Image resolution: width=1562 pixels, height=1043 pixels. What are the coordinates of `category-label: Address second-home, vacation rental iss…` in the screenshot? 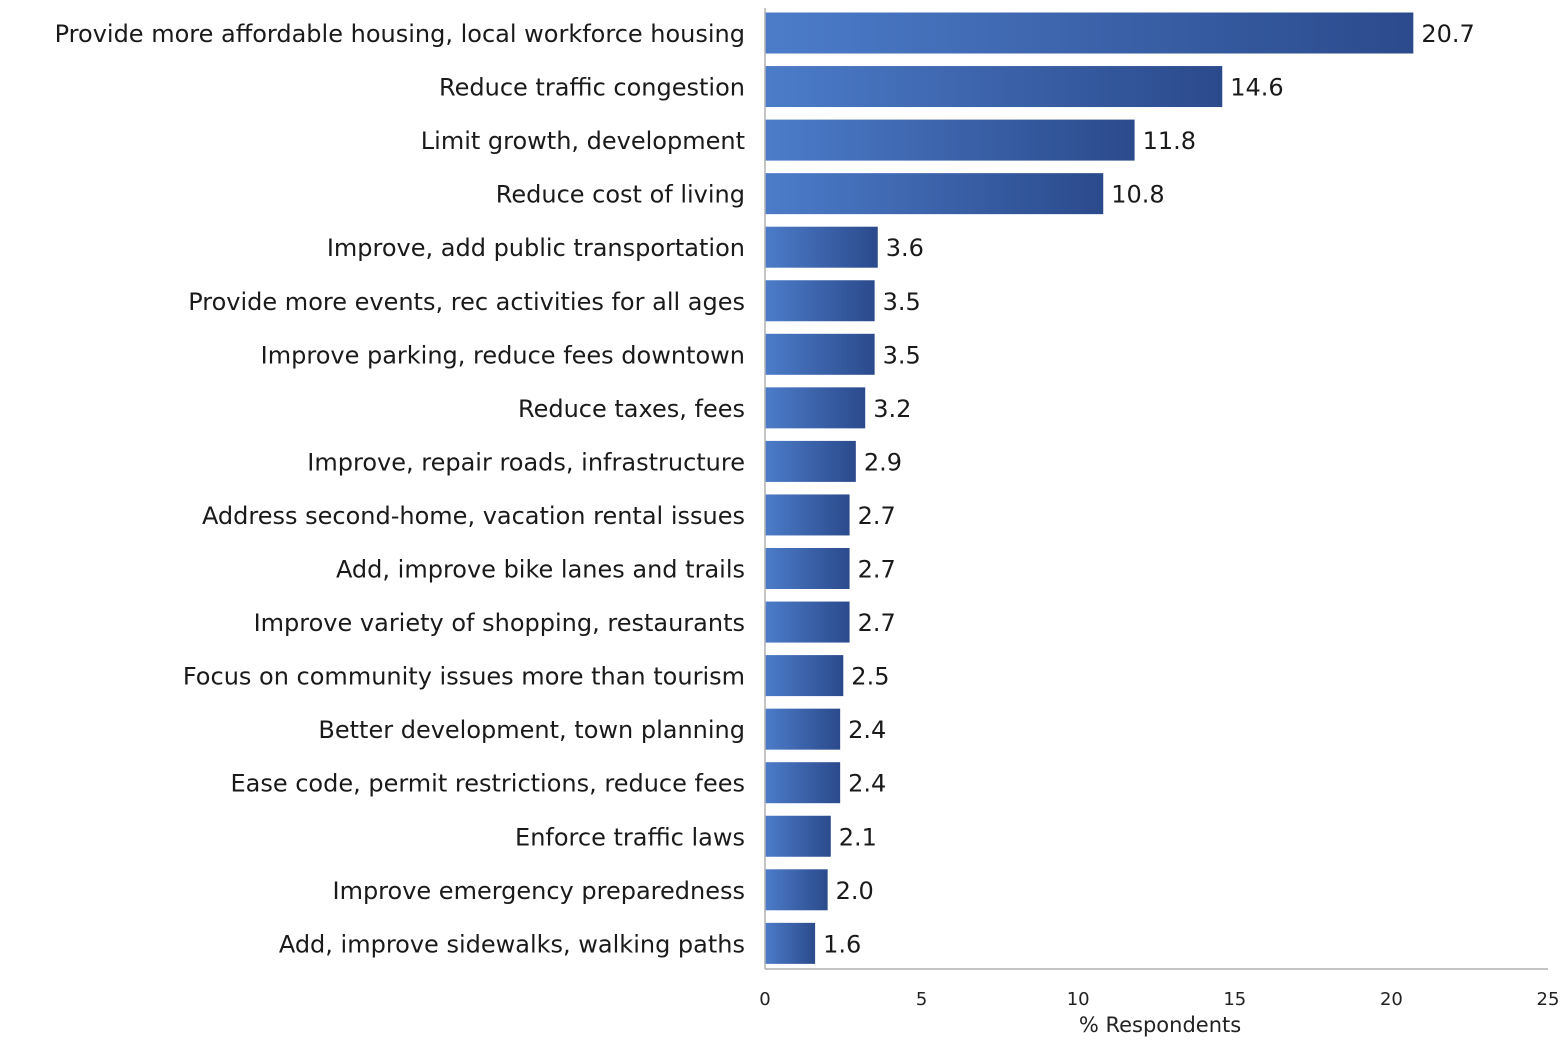 It's located at (473, 516).